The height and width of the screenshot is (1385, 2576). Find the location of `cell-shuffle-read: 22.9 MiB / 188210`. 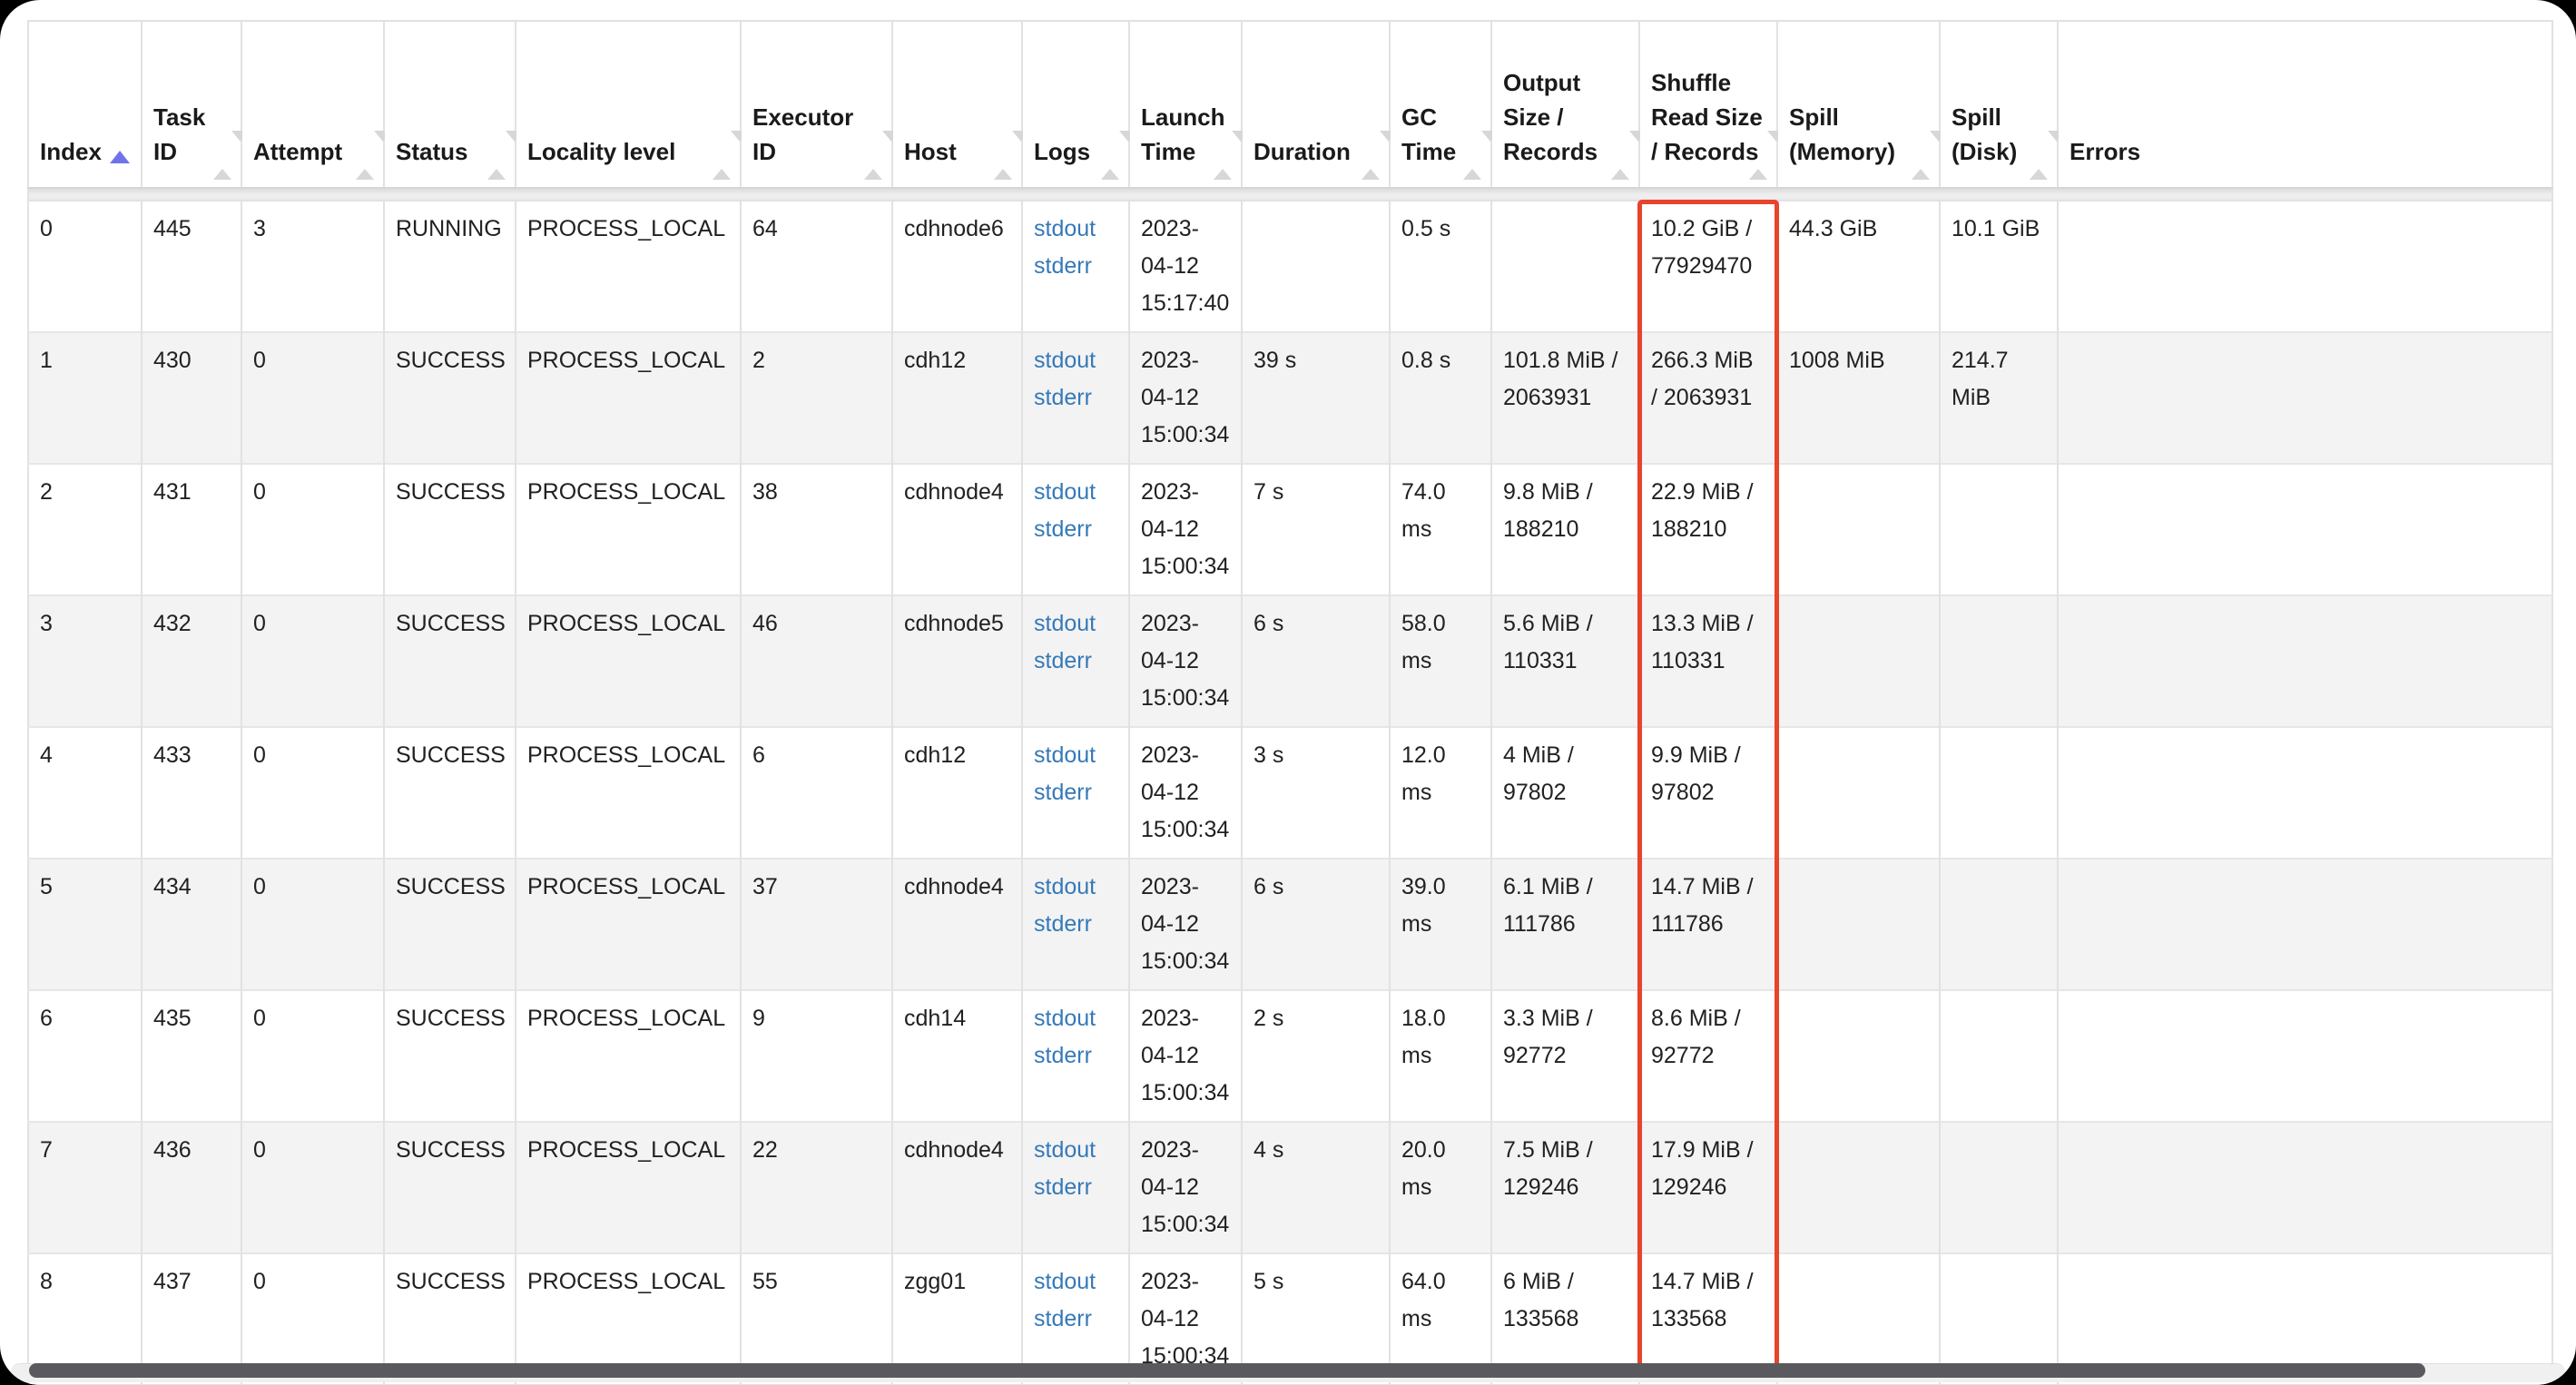

cell-shuffle-read: 22.9 MiB / 188210 is located at coordinates (1707, 529).